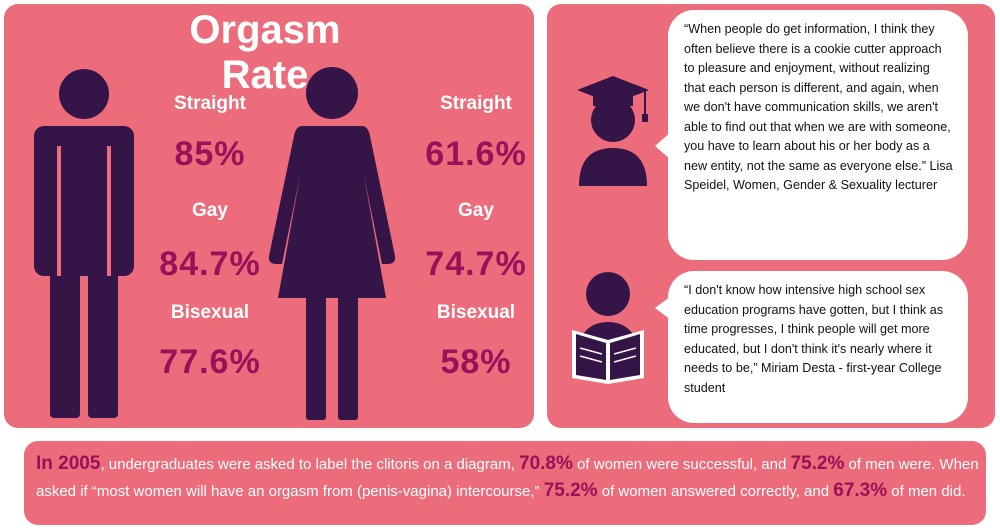  I want to click on reader-icon, so click(608, 328).